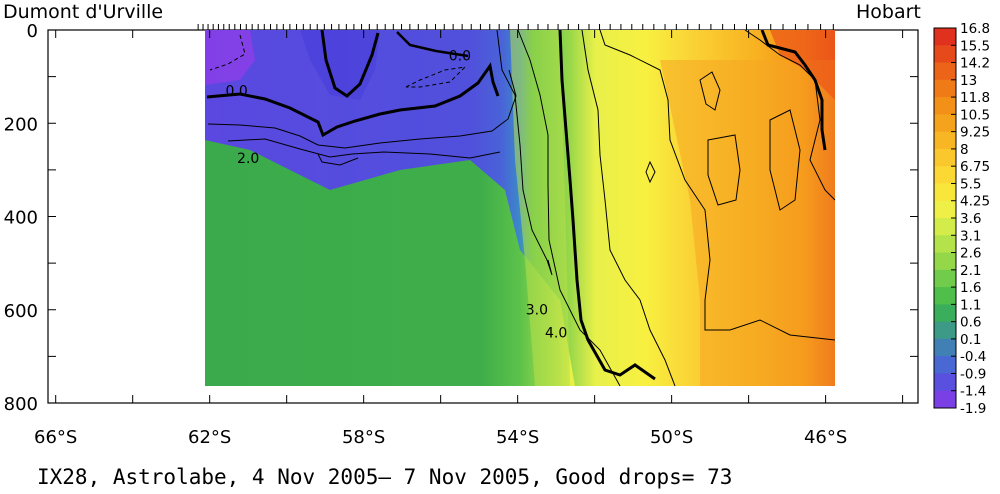 The width and height of the screenshot is (1000, 494). What do you see at coordinates (21, 218) in the screenshot?
I see `y-tick-label: 400` at bounding box center [21, 218].